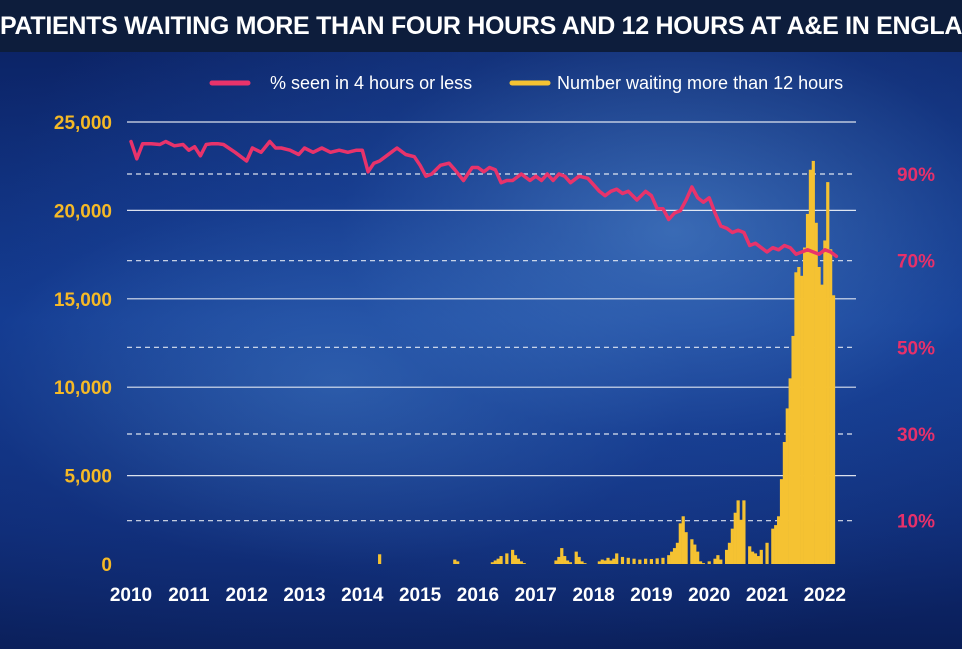 This screenshot has width=962, height=649. Describe the element at coordinates (106, 565) in the screenshot. I see `left-tick-label-0: 0` at that location.